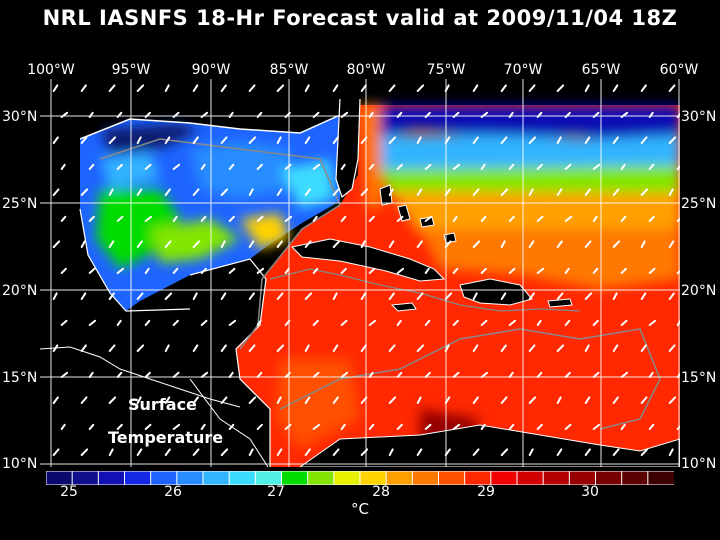 This screenshot has width=720, height=540. I want to click on depth-contour, so click(470, 379).